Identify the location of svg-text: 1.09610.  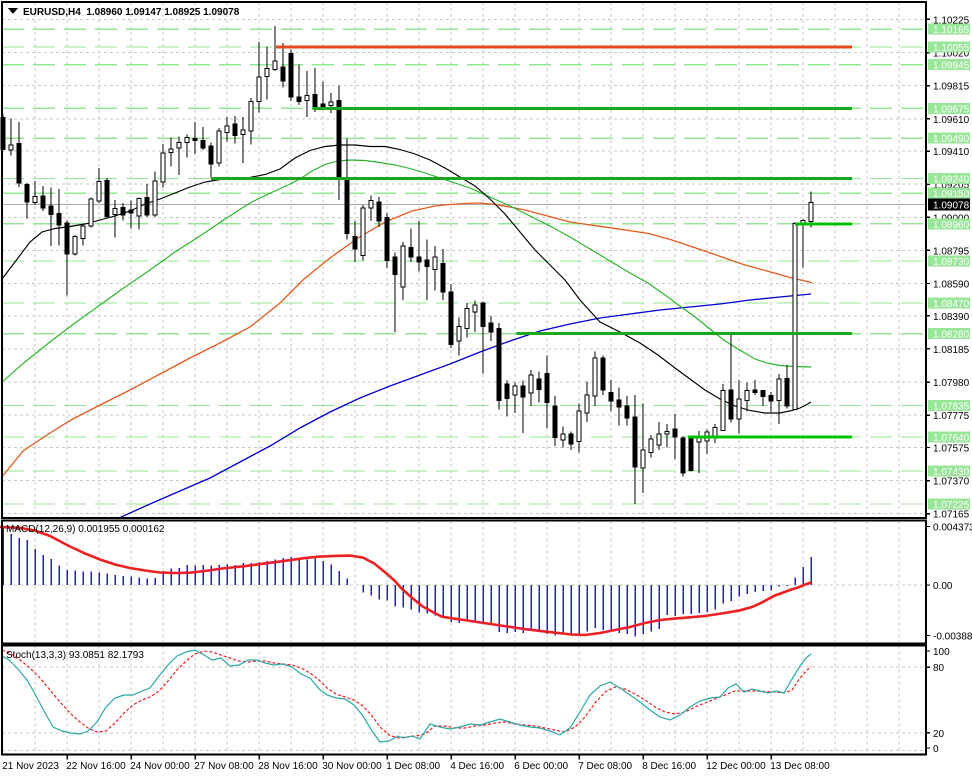
(951, 120).